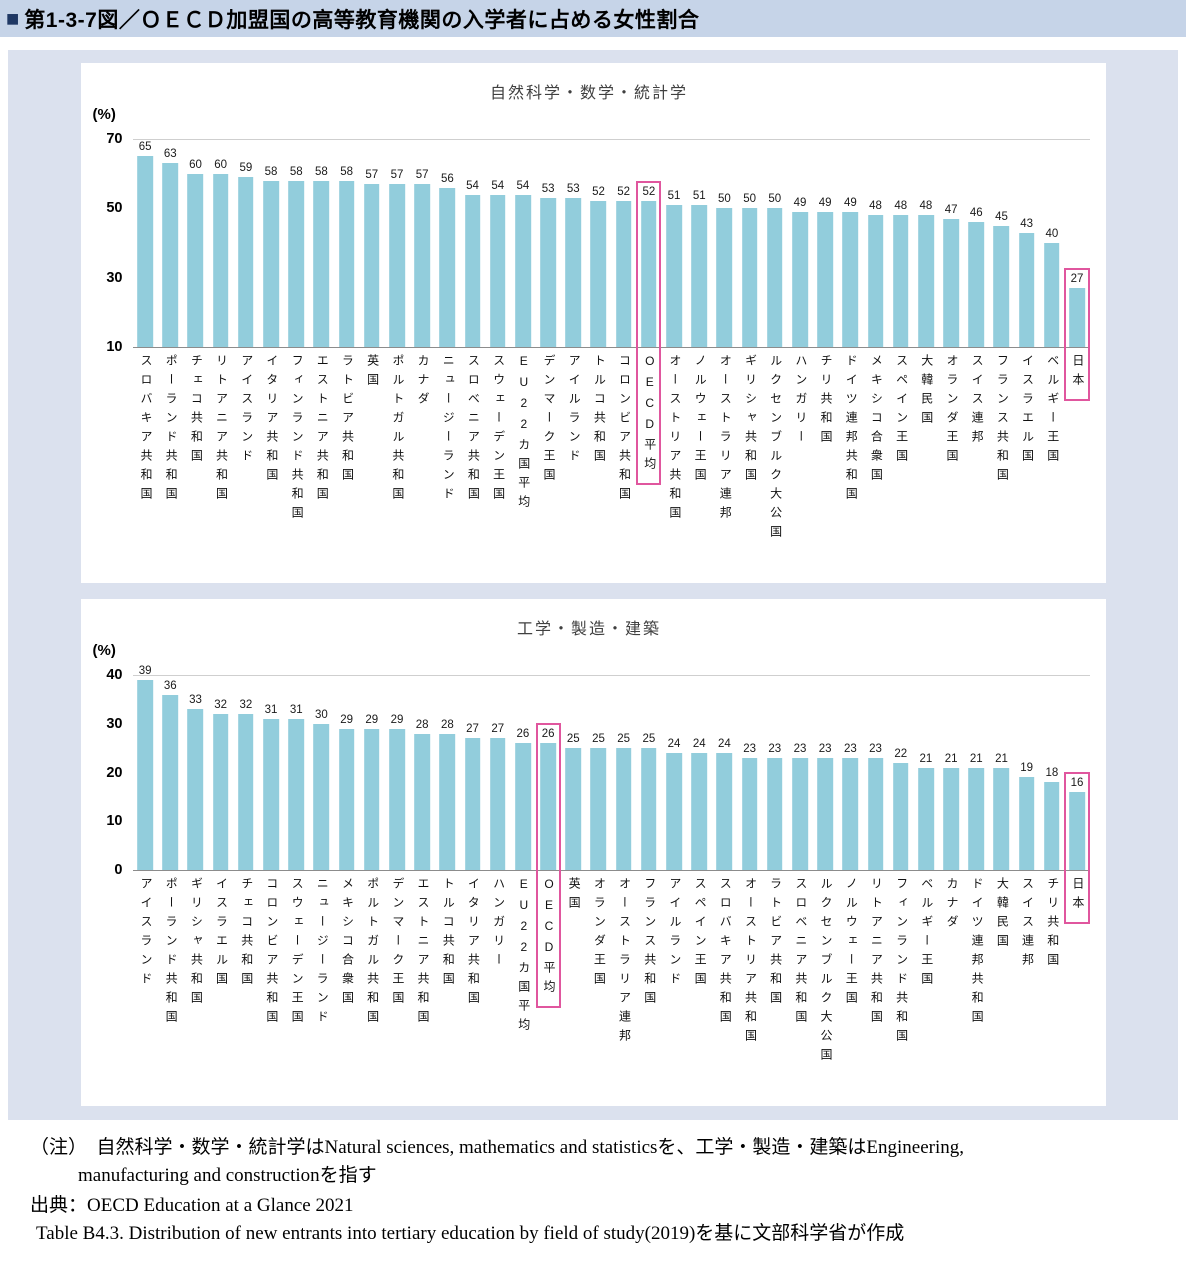 Image resolution: width=1186 pixels, height=1263 pixels. Describe the element at coordinates (296, 887) in the screenshot. I see `bar-column: 31 スウェーデン王国` at that location.